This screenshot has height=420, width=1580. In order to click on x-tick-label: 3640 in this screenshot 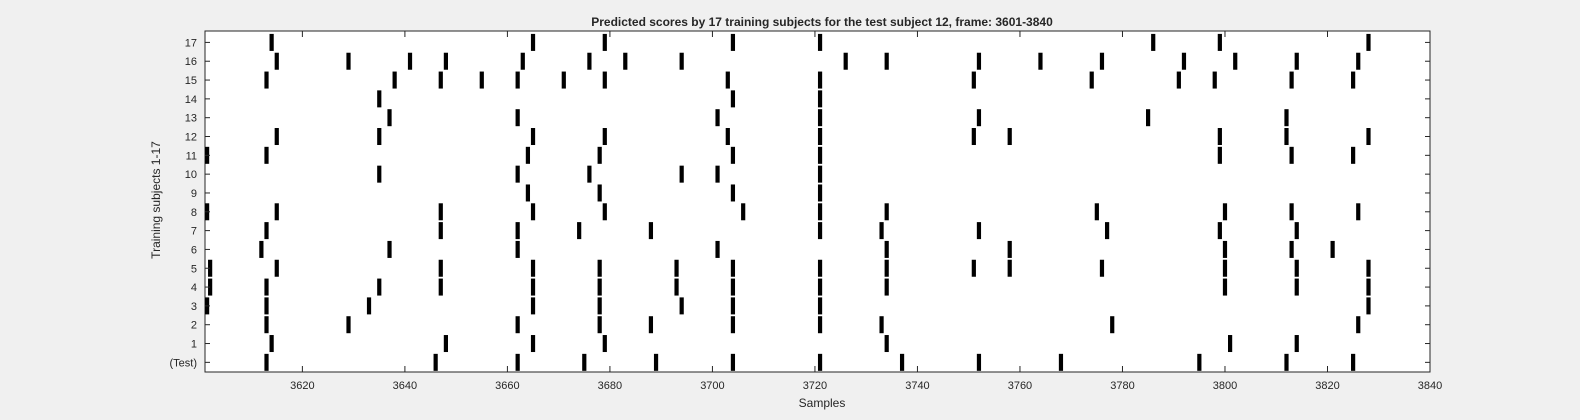, I will do `click(405, 386)`.